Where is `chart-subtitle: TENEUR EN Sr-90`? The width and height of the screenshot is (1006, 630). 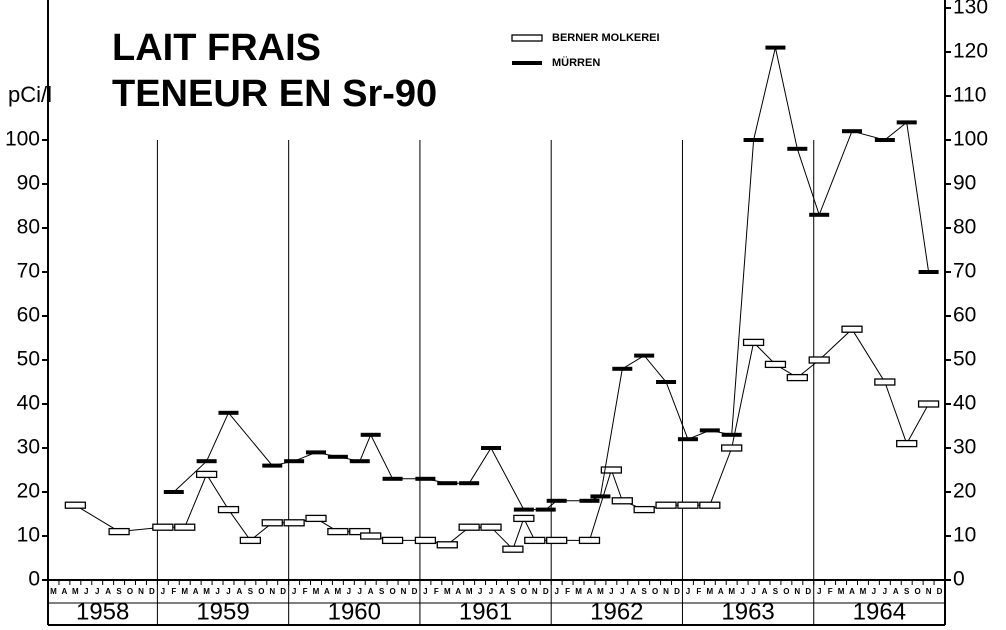
chart-subtitle: TENEUR EN Sr-90 is located at coordinates (274, 94).